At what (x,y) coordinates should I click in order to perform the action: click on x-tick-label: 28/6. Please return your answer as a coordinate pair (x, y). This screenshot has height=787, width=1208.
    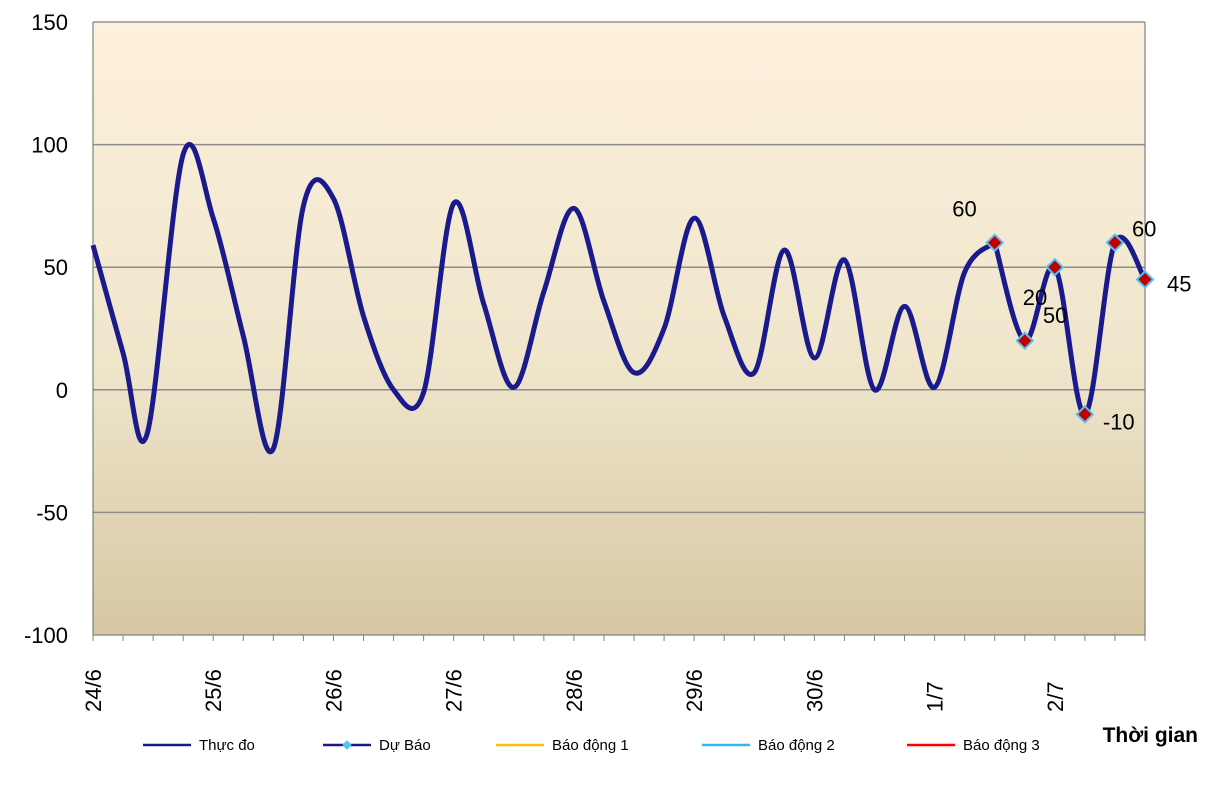
    Looking at the image, I should click on (574, 690).